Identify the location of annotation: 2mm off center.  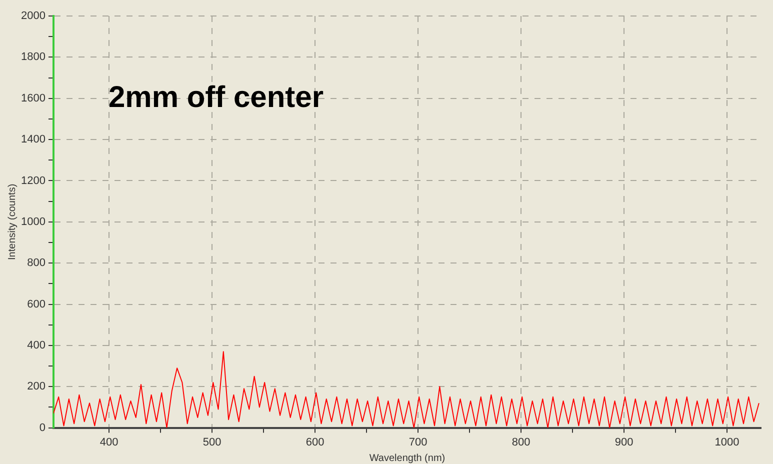
(216, 97).